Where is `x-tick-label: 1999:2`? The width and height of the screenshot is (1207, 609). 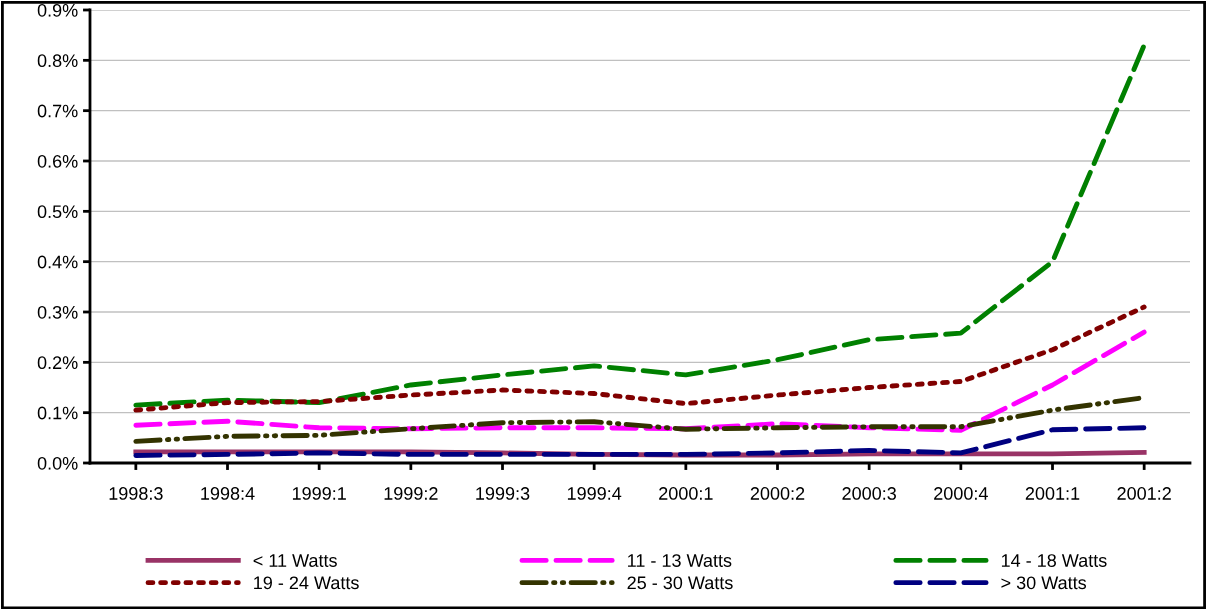
x-tick-label: 1999:2 is located at coordinates (411, 493).